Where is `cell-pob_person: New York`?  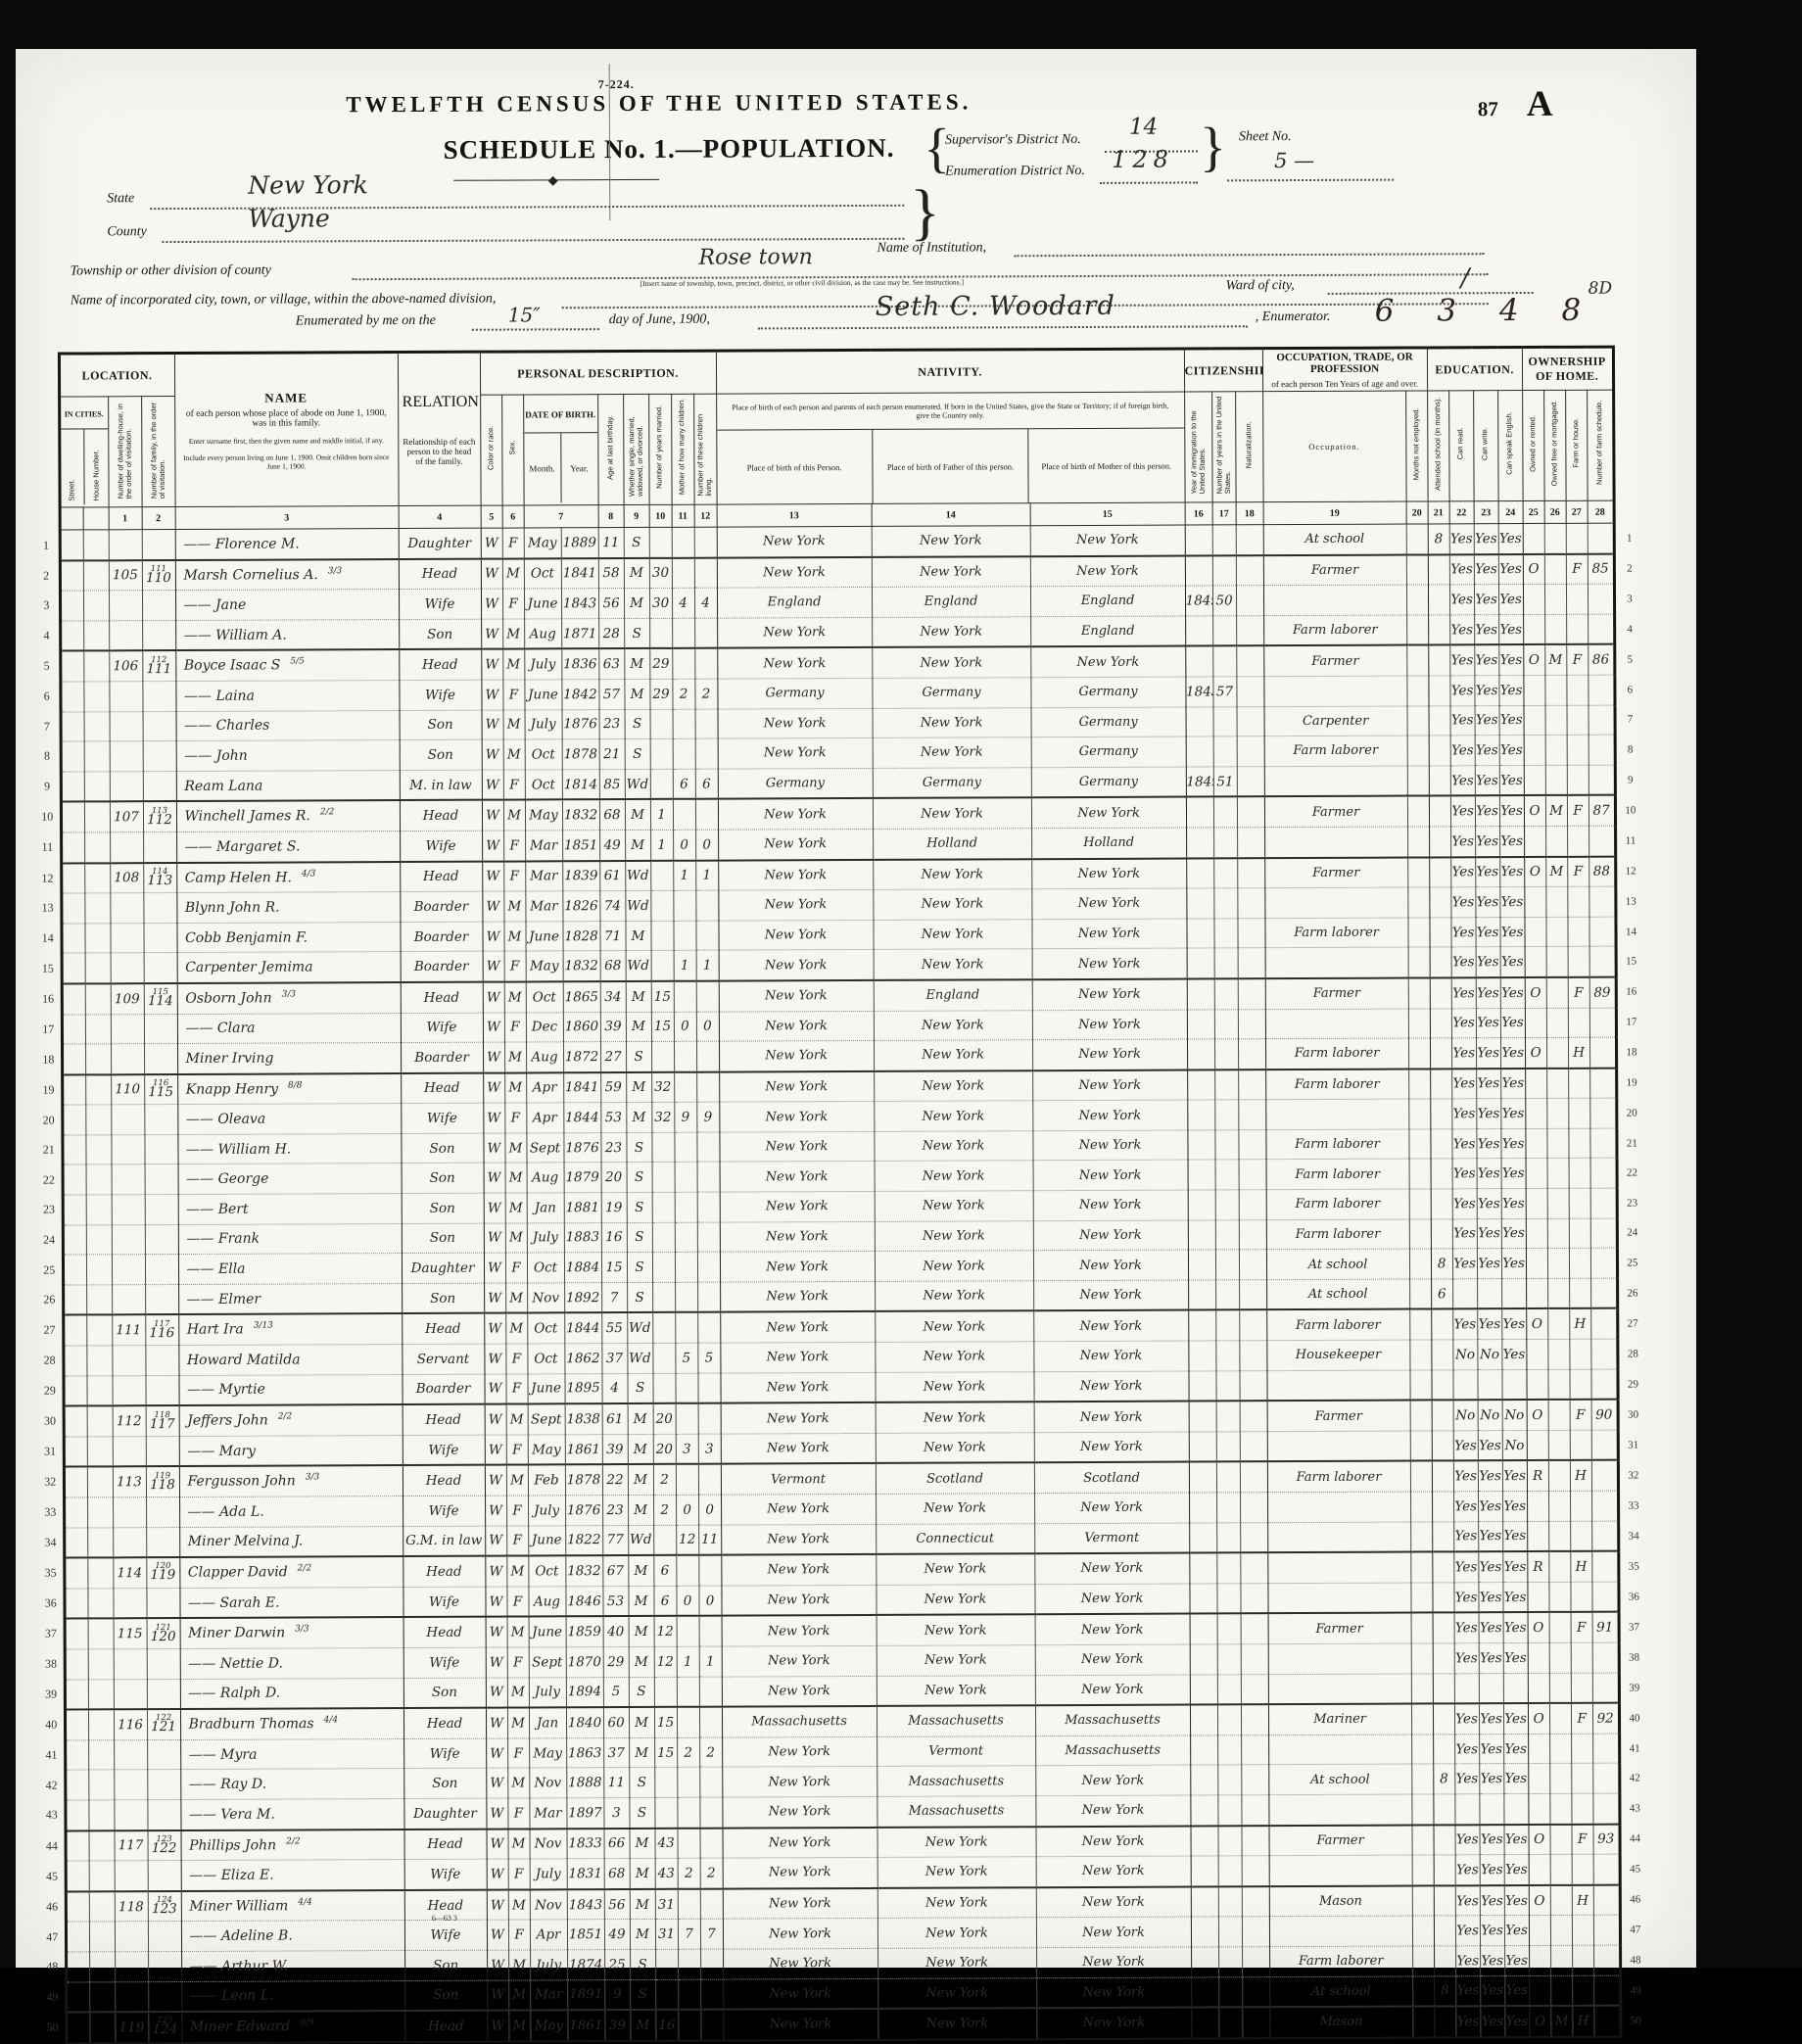
cell-pob_person: New York is located at coordinates (799, 1570).